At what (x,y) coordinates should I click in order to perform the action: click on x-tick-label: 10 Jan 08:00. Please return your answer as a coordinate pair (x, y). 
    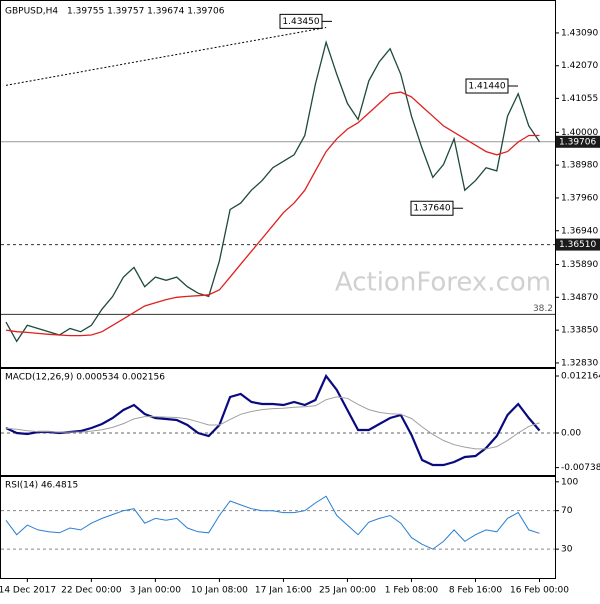
    Looking at the image, I should click on (219, 591).